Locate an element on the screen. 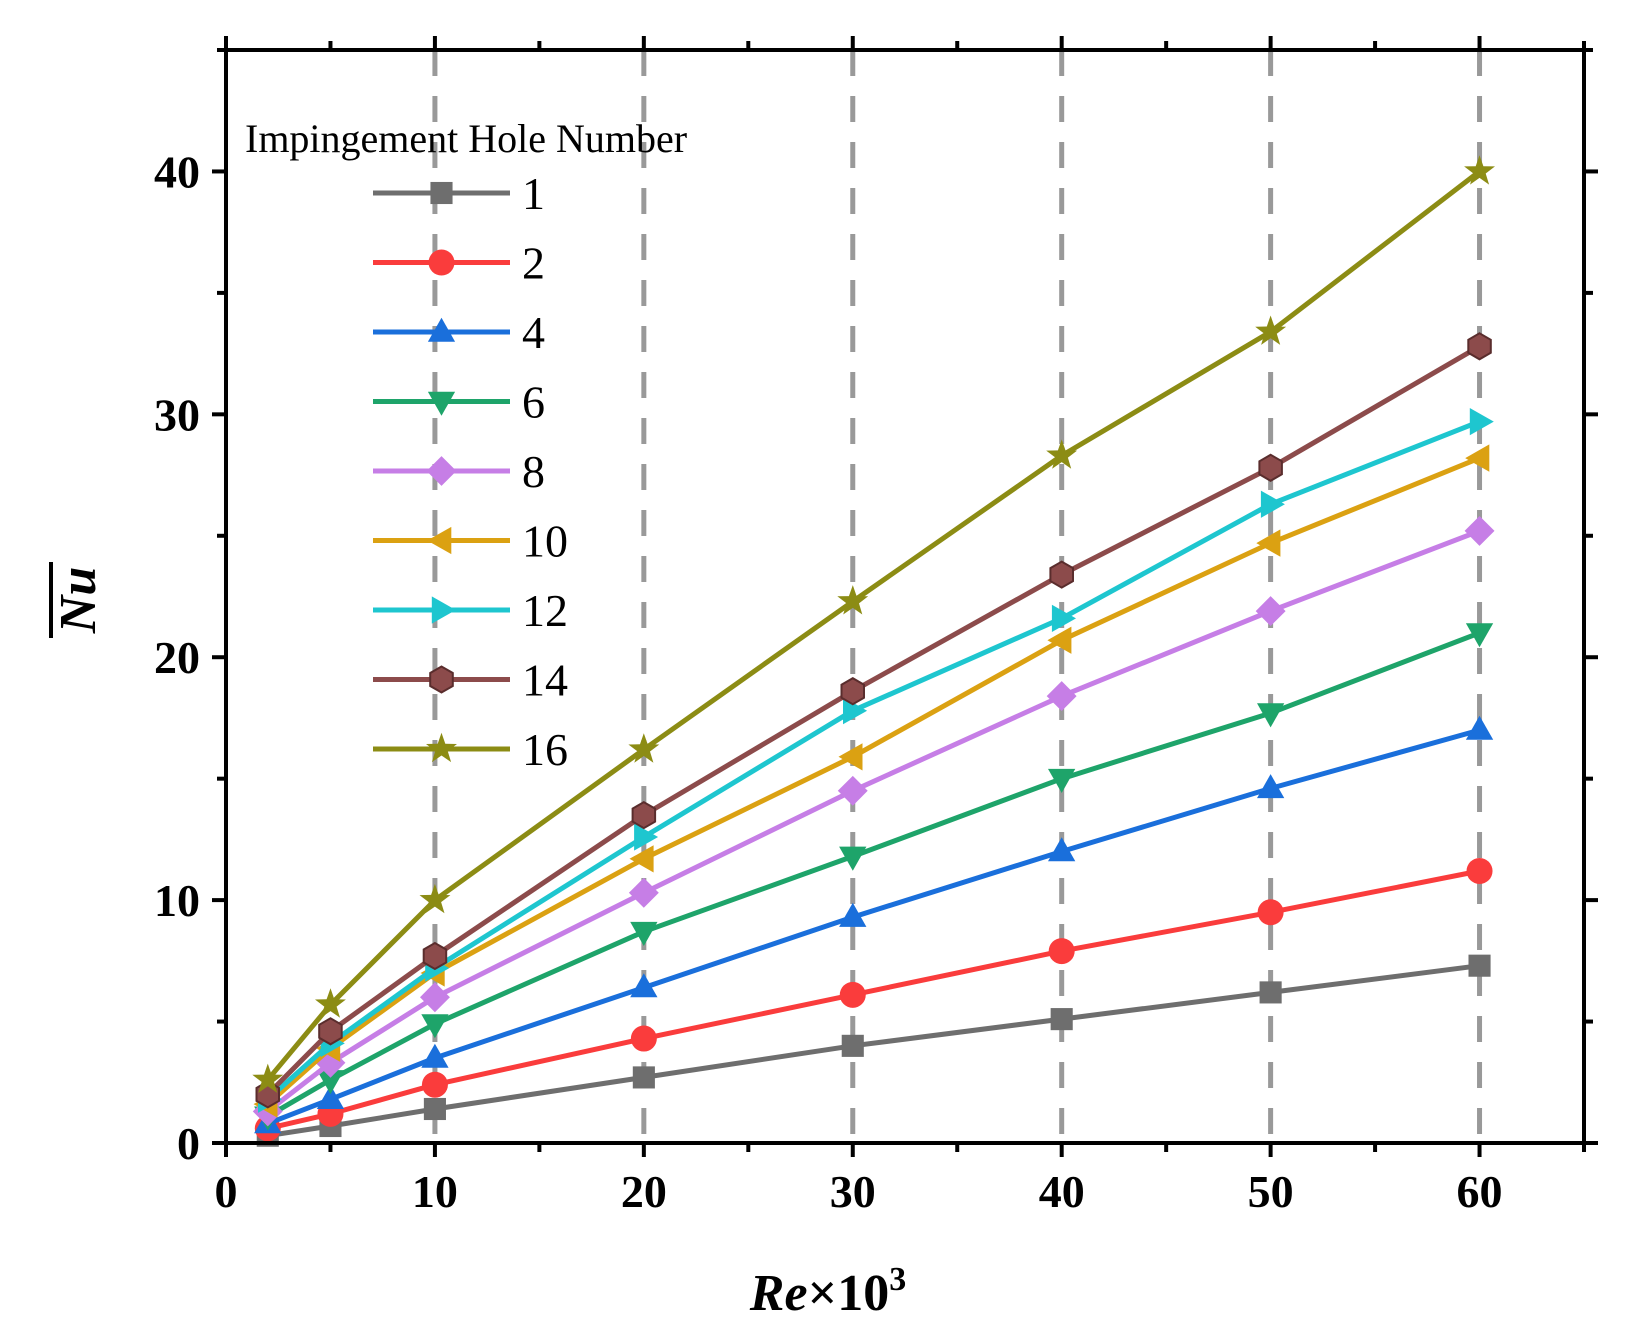 This screenshot has height=1335, width=1633. legend-label: 8 is located at coordinates (533, 471).